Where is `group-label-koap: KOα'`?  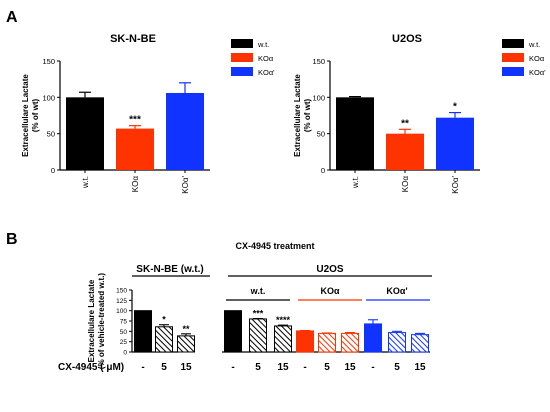
group-label-koap: KOα' is located at coordinates (396, 291).